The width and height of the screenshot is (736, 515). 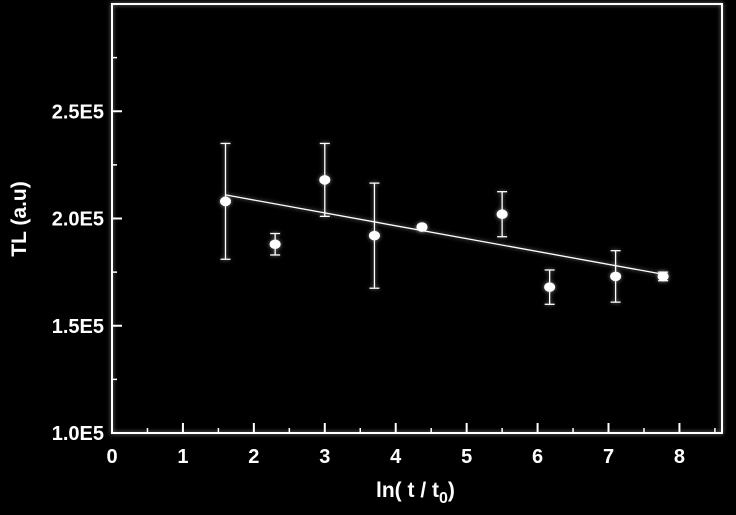 I want to click on x-tick-label: 2, so click(x=253, y=457).